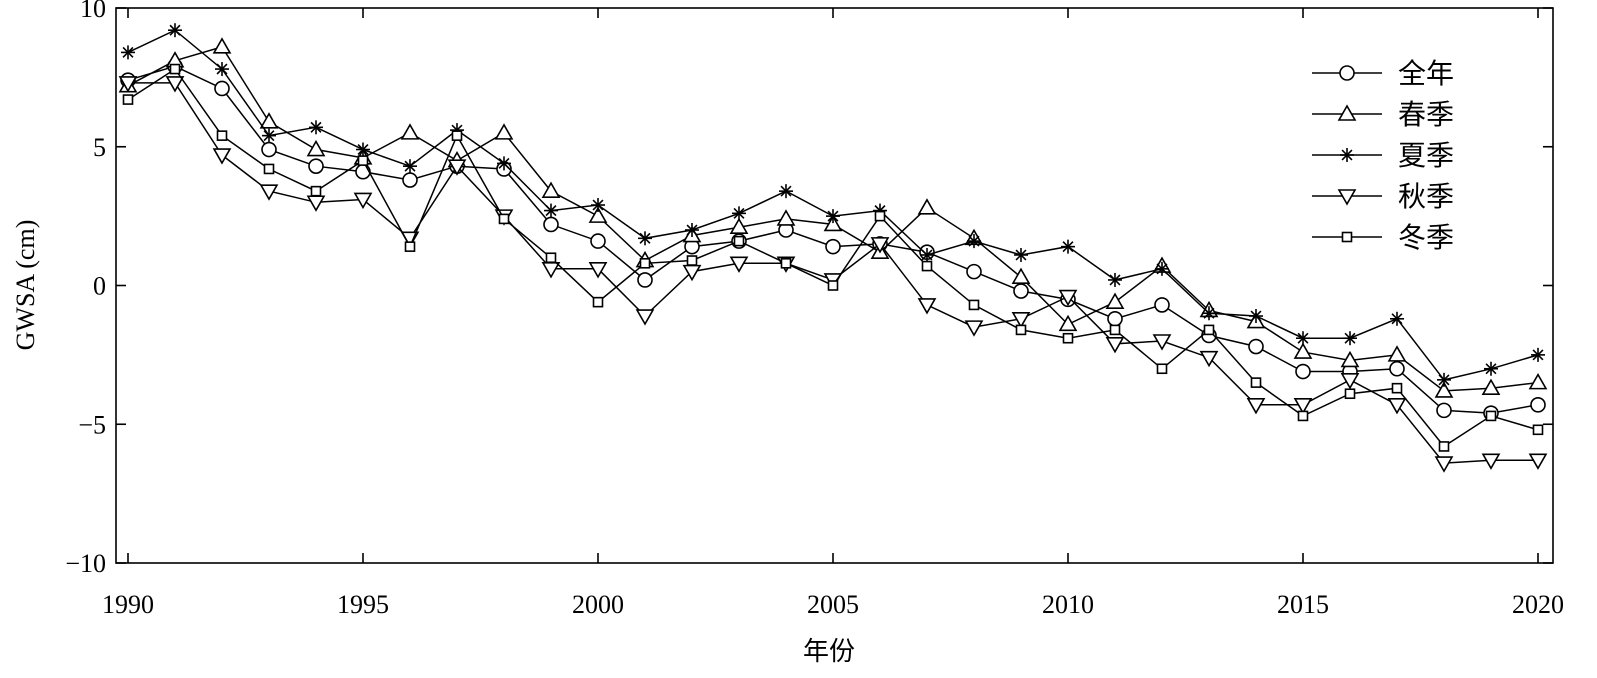 The height and width of the screenshot is (678, 1597). What do you see at coordinates (128, 604) in the screenshot?
I see `x-tick-label: 1990` at bounding box center [128, 604].